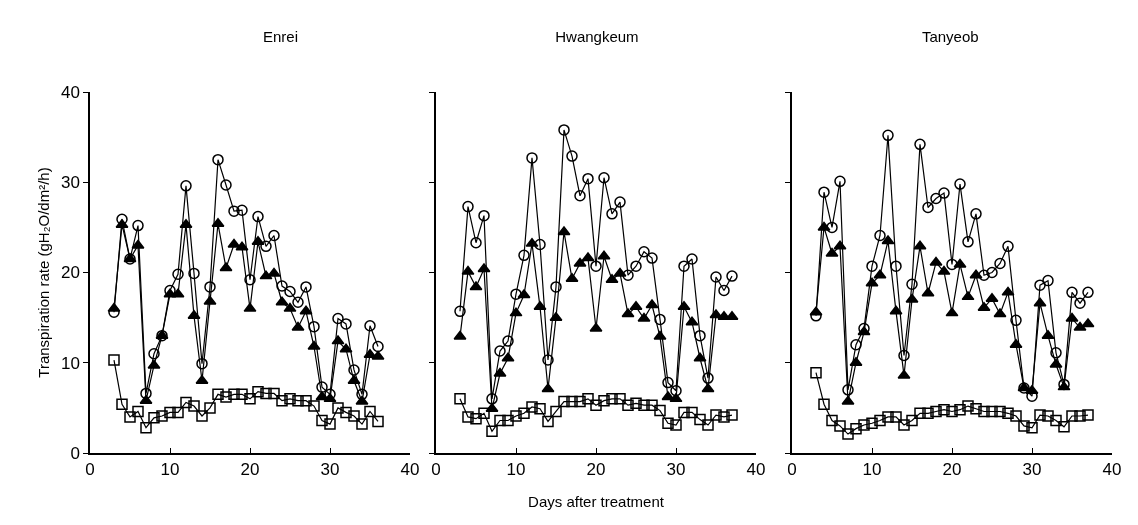 The height and width of the screenshot is (525, 1138). What do you see at coordinates (70, 92) in the screenshot?
I see `y-tick-label: 40` at bounding box center [70, 92].